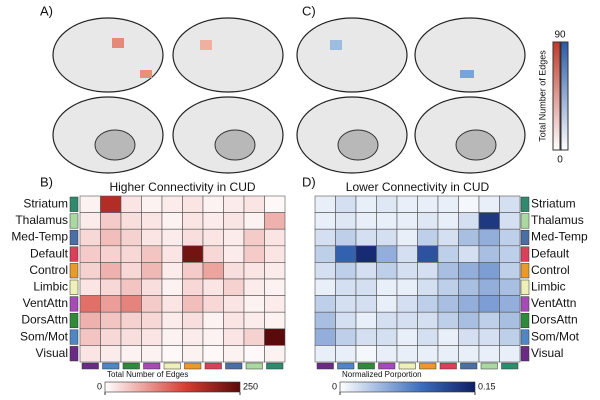 The width and height of the screenshot is (600, 400). I want to click on panel-label: D), so click(309, 181).